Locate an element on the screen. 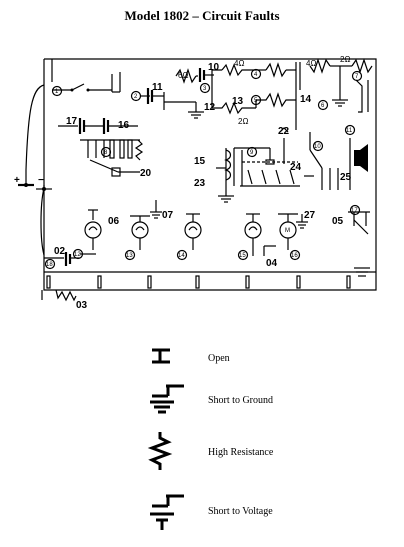  top-left-circuit is located at coordinates (108, 91).